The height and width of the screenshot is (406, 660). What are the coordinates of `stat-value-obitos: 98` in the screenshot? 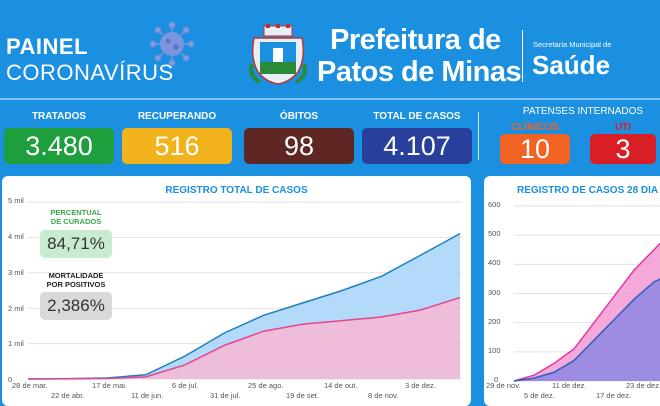 It's located at (299, 146).